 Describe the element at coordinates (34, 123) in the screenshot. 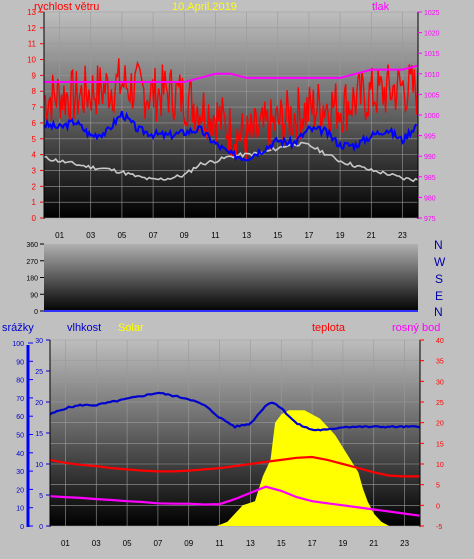

I see `top-left-tick-label: 6` at that location.